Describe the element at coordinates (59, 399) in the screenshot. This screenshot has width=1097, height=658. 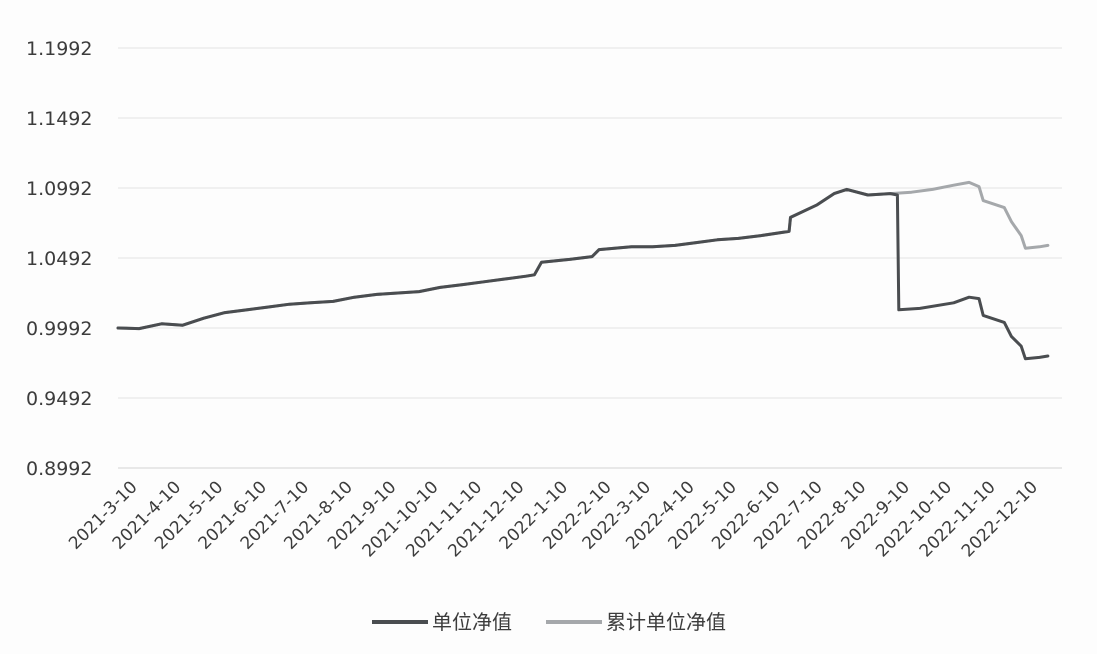
I see `y-tick-label: 0.9492` at that location.